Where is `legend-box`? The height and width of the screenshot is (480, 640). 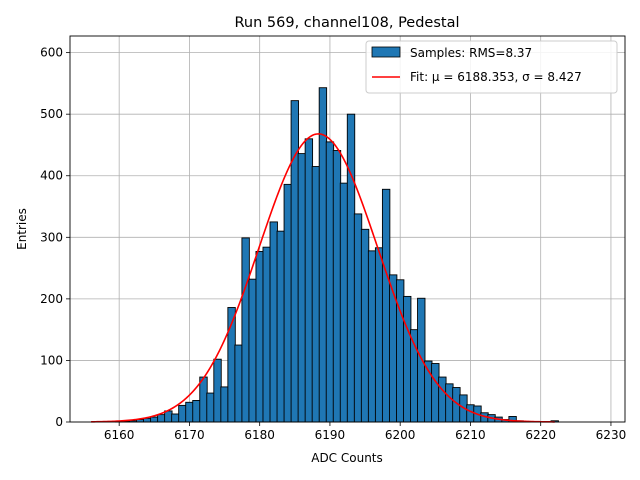 legend-box is located at coordinates (491, 67).